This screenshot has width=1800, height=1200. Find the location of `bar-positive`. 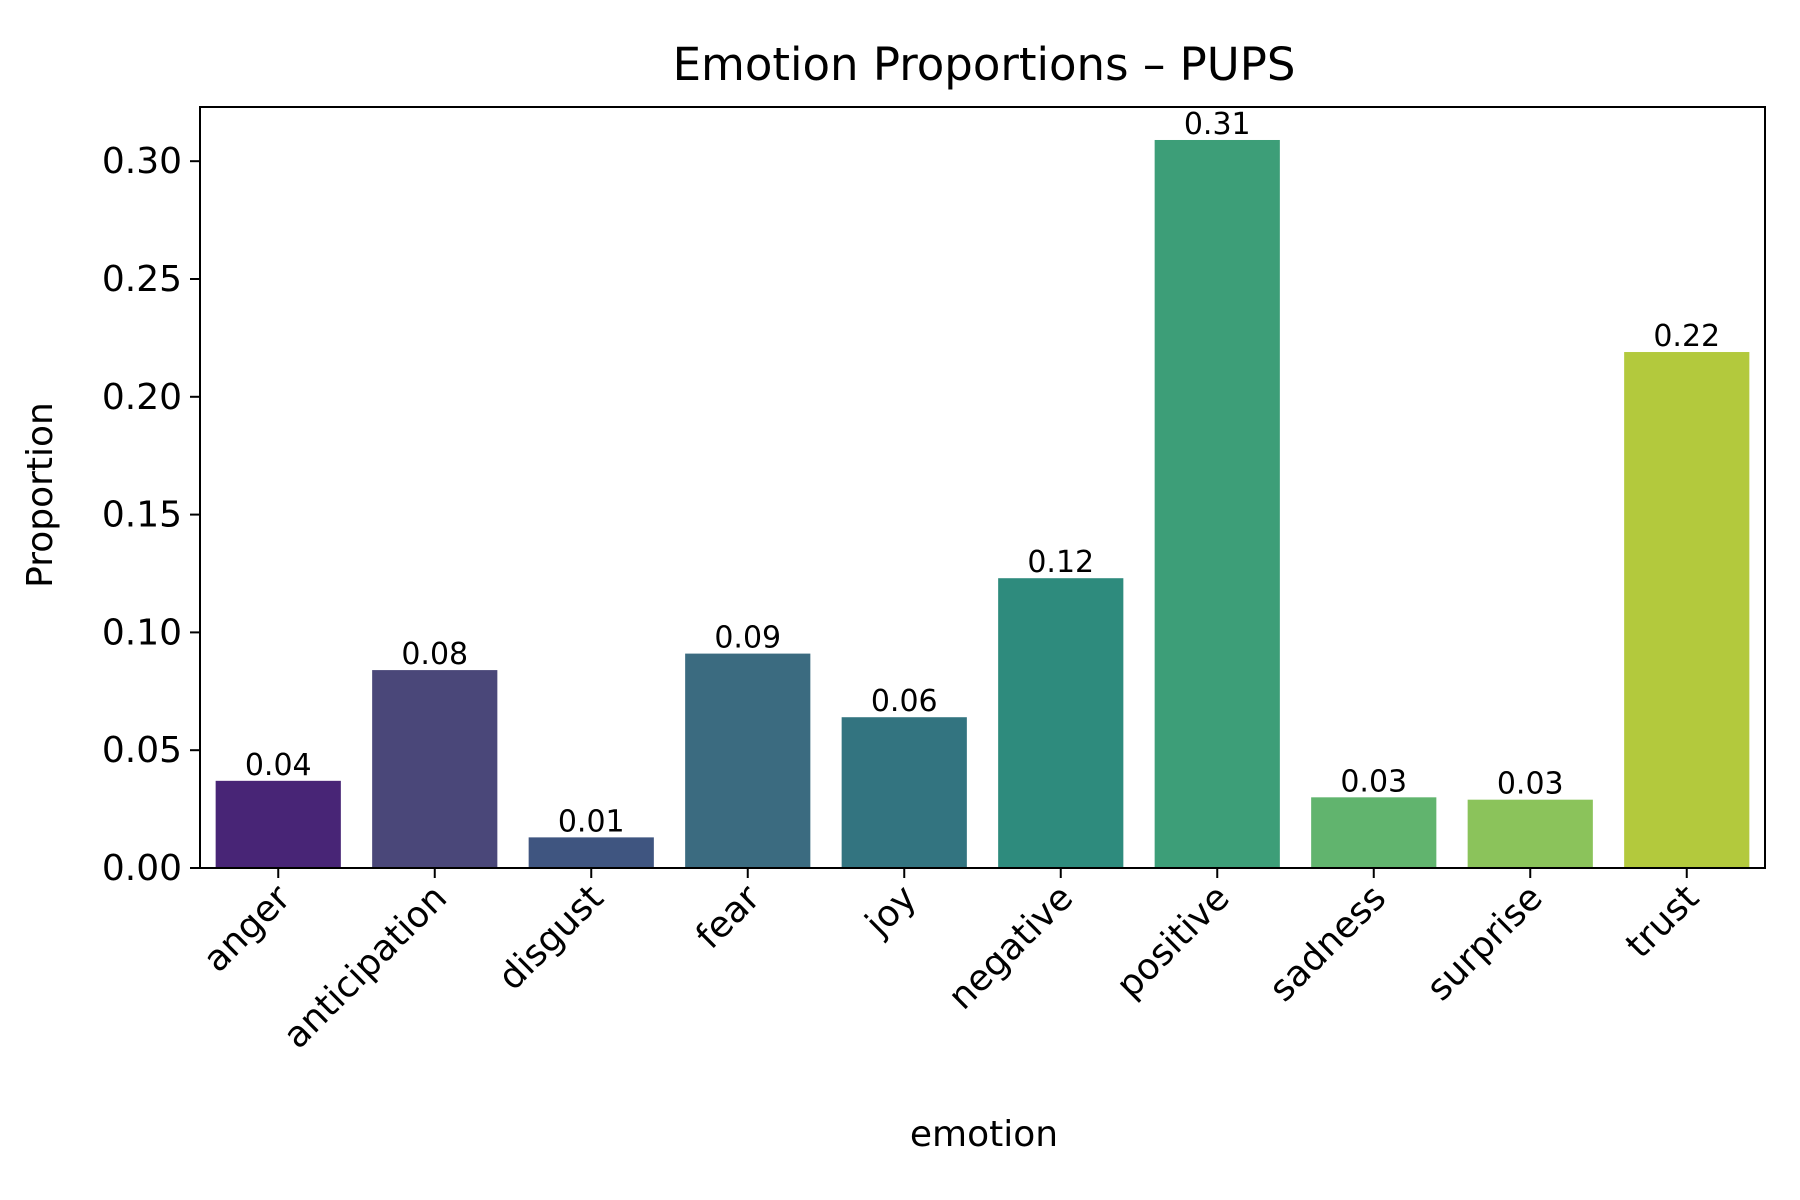

bar-positive is located at coordinates (1217, 504).